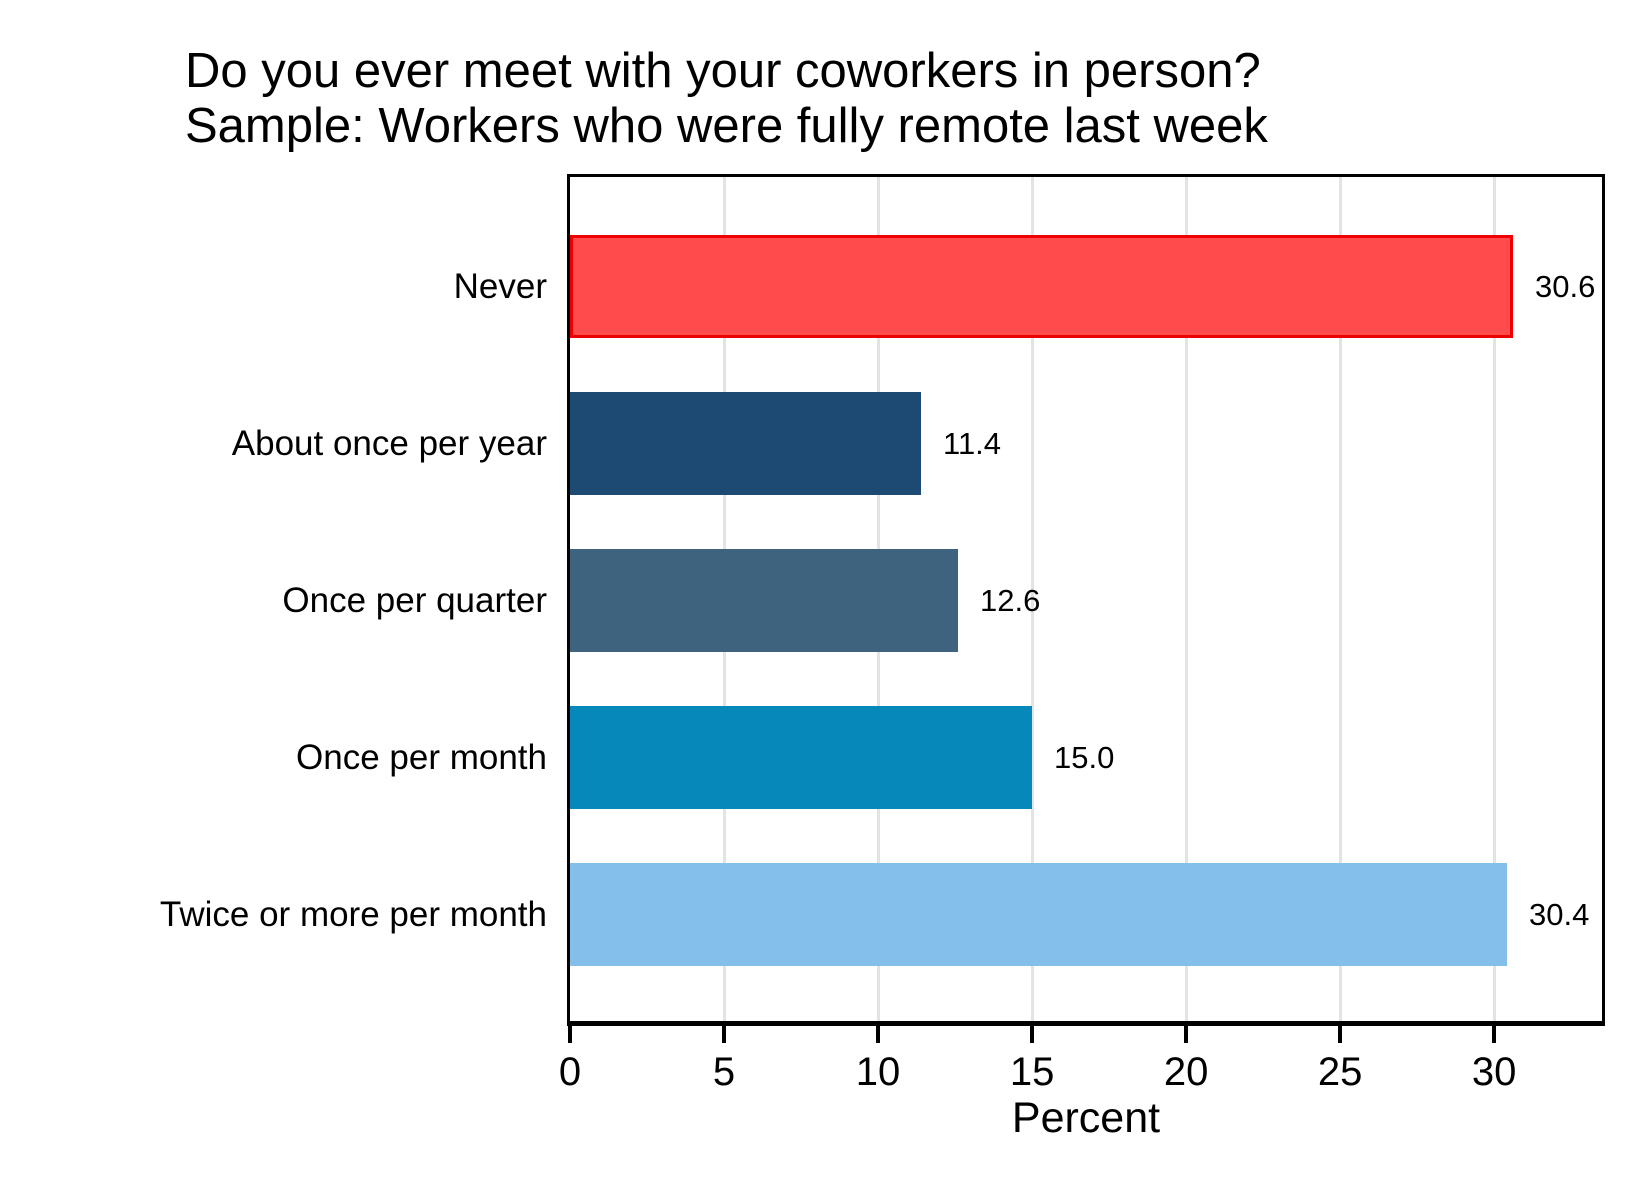 The height and width of the screenshot is (1200, 1649). Describe the element at coordinates (1340, 1072) in the screenshot. I see `x-tick-label-25: 25` at that location.